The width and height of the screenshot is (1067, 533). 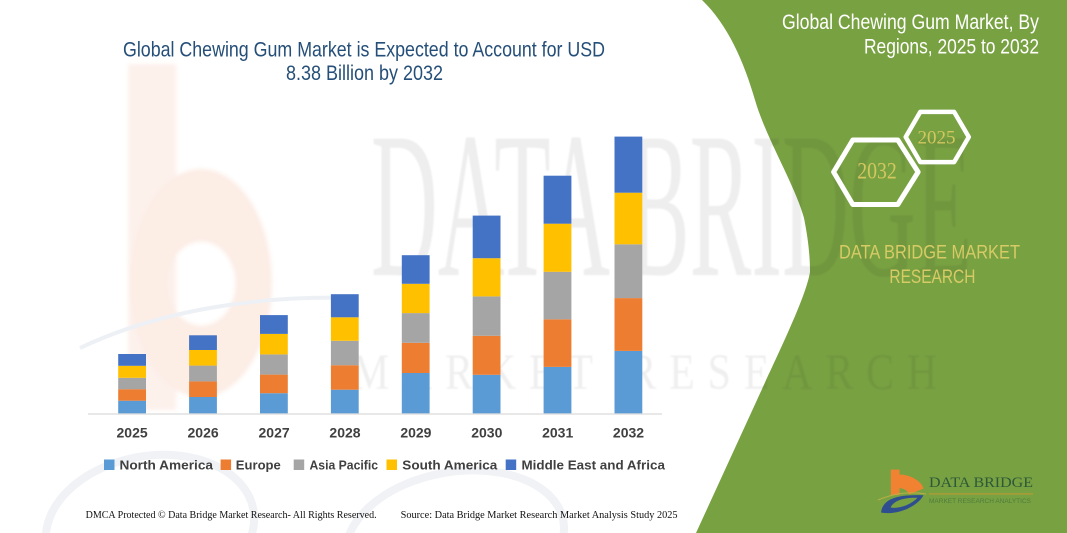 I want to click on svg-text: 2028, so click(x=344, y=432).